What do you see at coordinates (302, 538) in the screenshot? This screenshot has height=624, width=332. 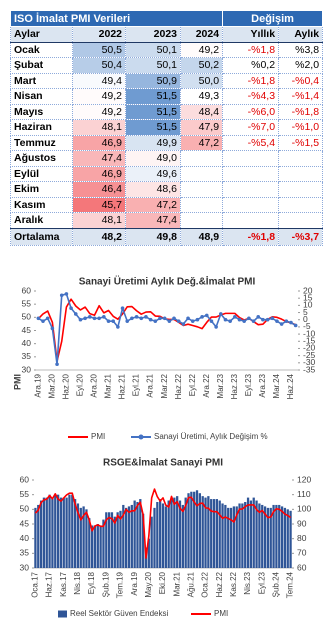 I see `y2-tick-label: 80` at bounding box center [302, 538].